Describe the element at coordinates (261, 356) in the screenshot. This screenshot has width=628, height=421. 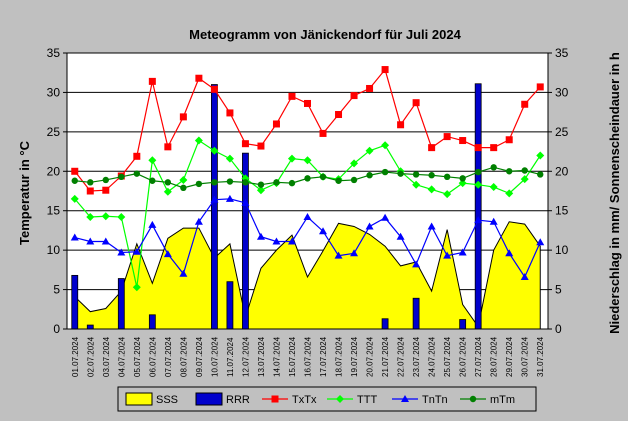
I see `x-tick-label: 13.07.2024` at that location.